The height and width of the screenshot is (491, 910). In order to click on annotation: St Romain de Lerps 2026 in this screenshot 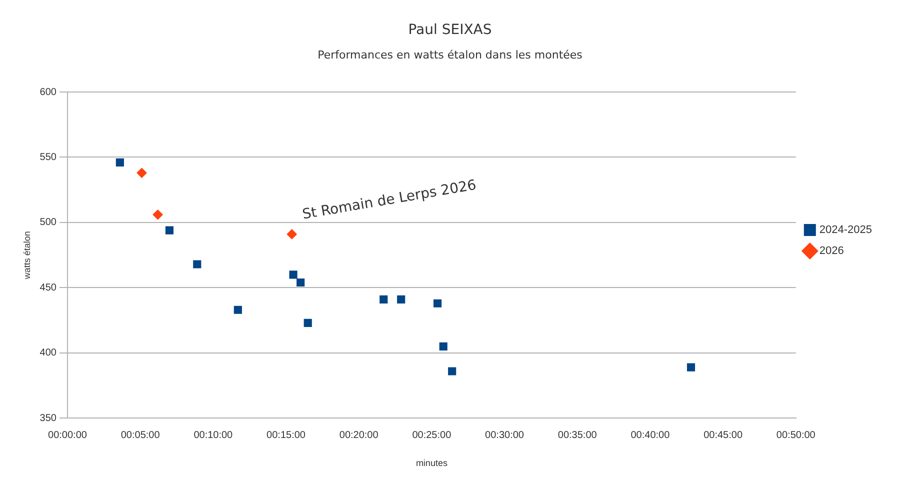, I will do `click(389, 200)`.